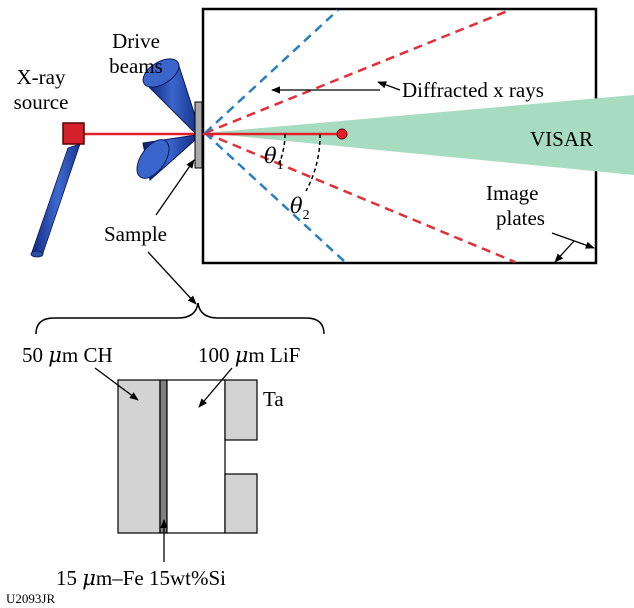 This screenshot has width=634, height=608. What do you see at coordinates (153, 159) in the screenshot?
I see `drive-beam-lower-mouth` at bounding box center [153, 159].